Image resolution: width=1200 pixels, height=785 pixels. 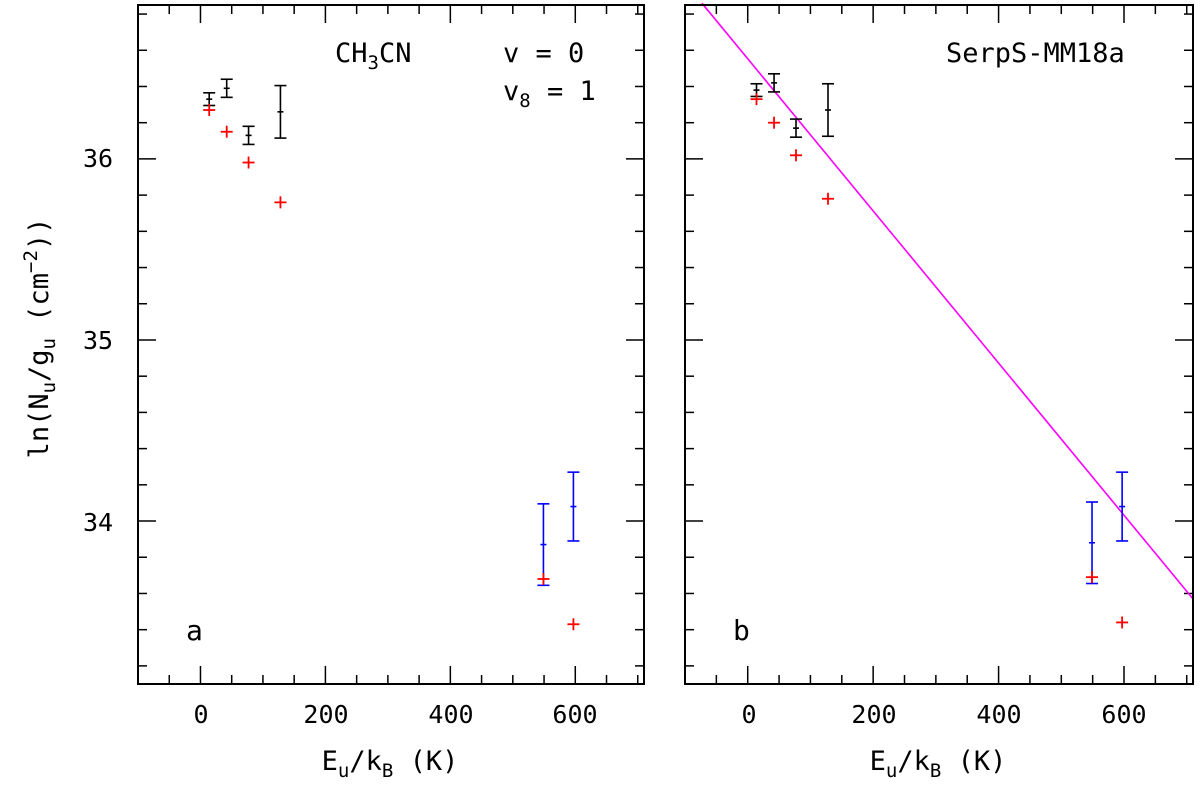 I want to click on panel-a-x-tick-label-200: 200, so click(x=325, y=714).